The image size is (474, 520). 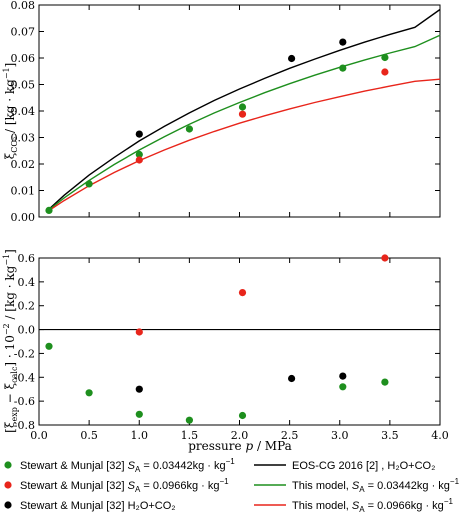 What do you see at coordinates (362, 509) in the screenshot?
I see `legend-label-sub-5: A` at bounding box center [362, 509].